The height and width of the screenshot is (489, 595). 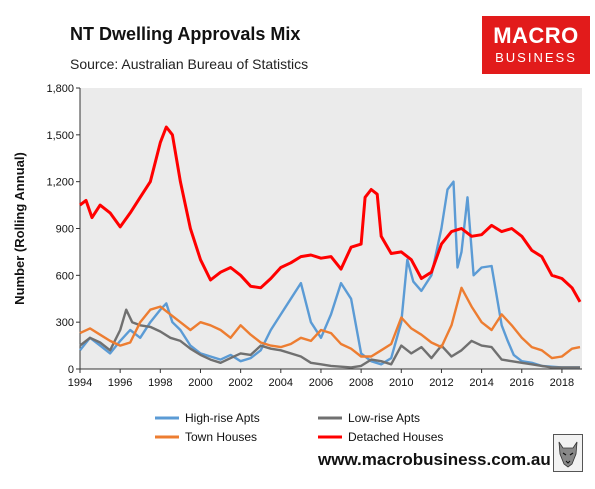 What do you see at coordinates (65, 230) in the screenshot?
I see `y-tick-label: 900` at bounding box center [65, 230].